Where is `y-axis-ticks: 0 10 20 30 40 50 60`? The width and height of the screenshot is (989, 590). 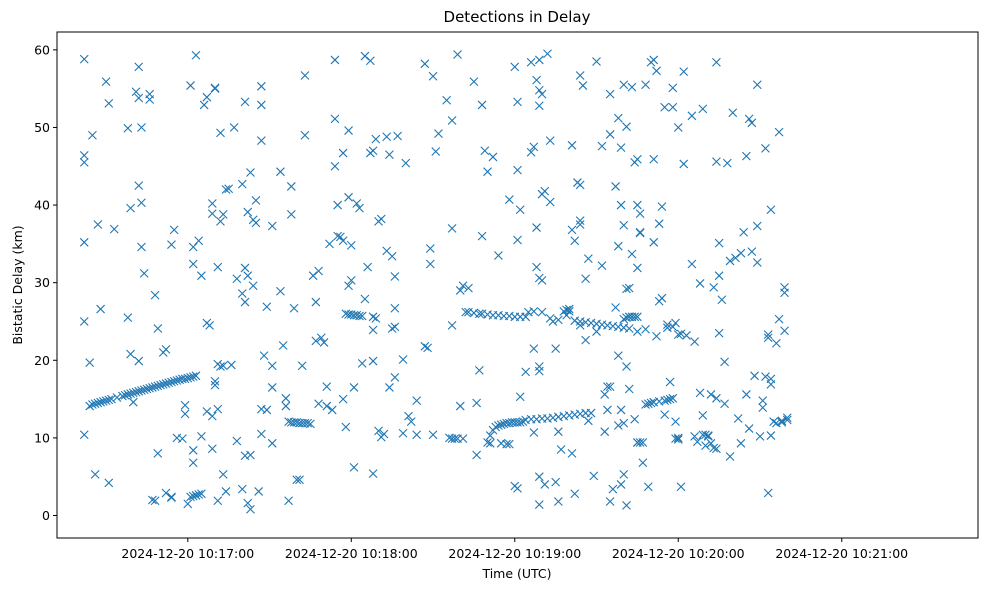
y-axis-ticks: 0 10 20 30 40 50 60 is located at coordinates (45, 282).